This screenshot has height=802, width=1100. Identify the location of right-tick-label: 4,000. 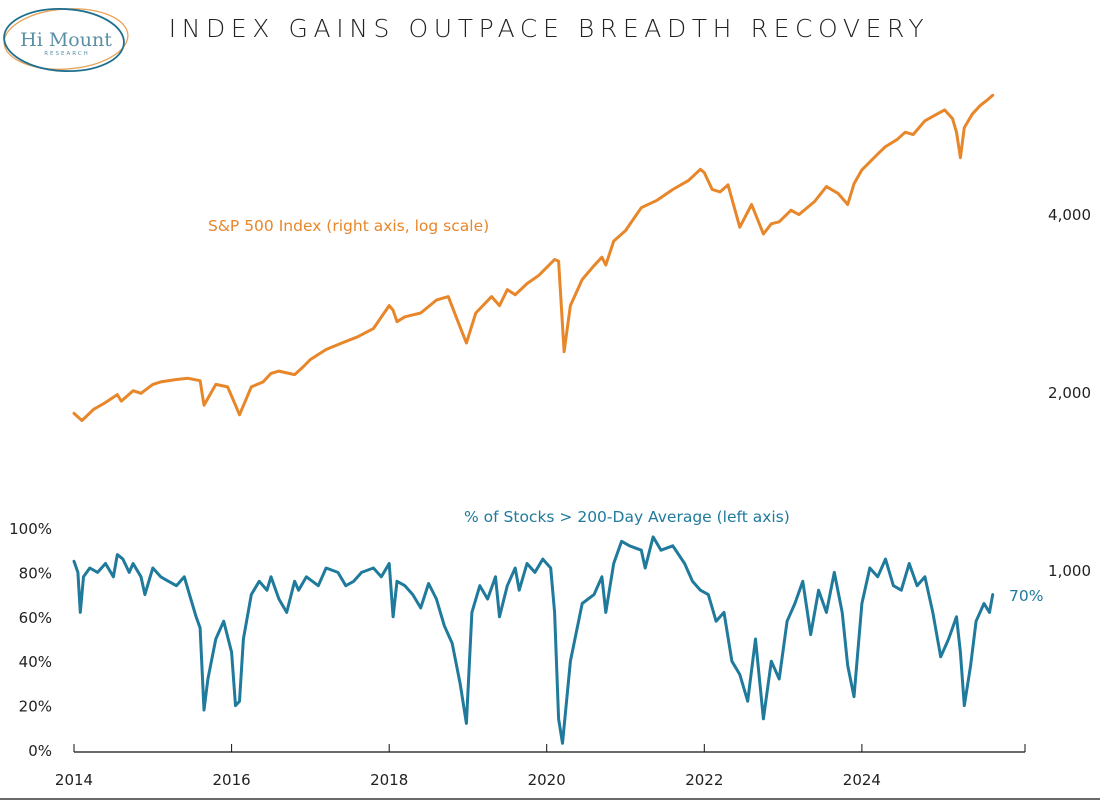
(1069, 215).